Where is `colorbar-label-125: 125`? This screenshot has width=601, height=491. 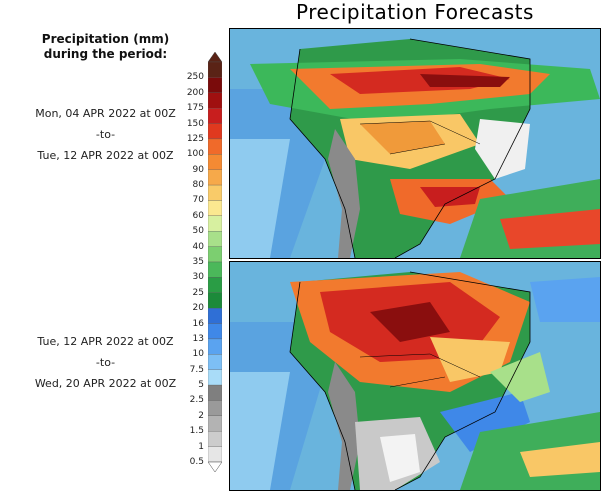
colorbar-label-125: 125 is located at coordinates (195, 138).